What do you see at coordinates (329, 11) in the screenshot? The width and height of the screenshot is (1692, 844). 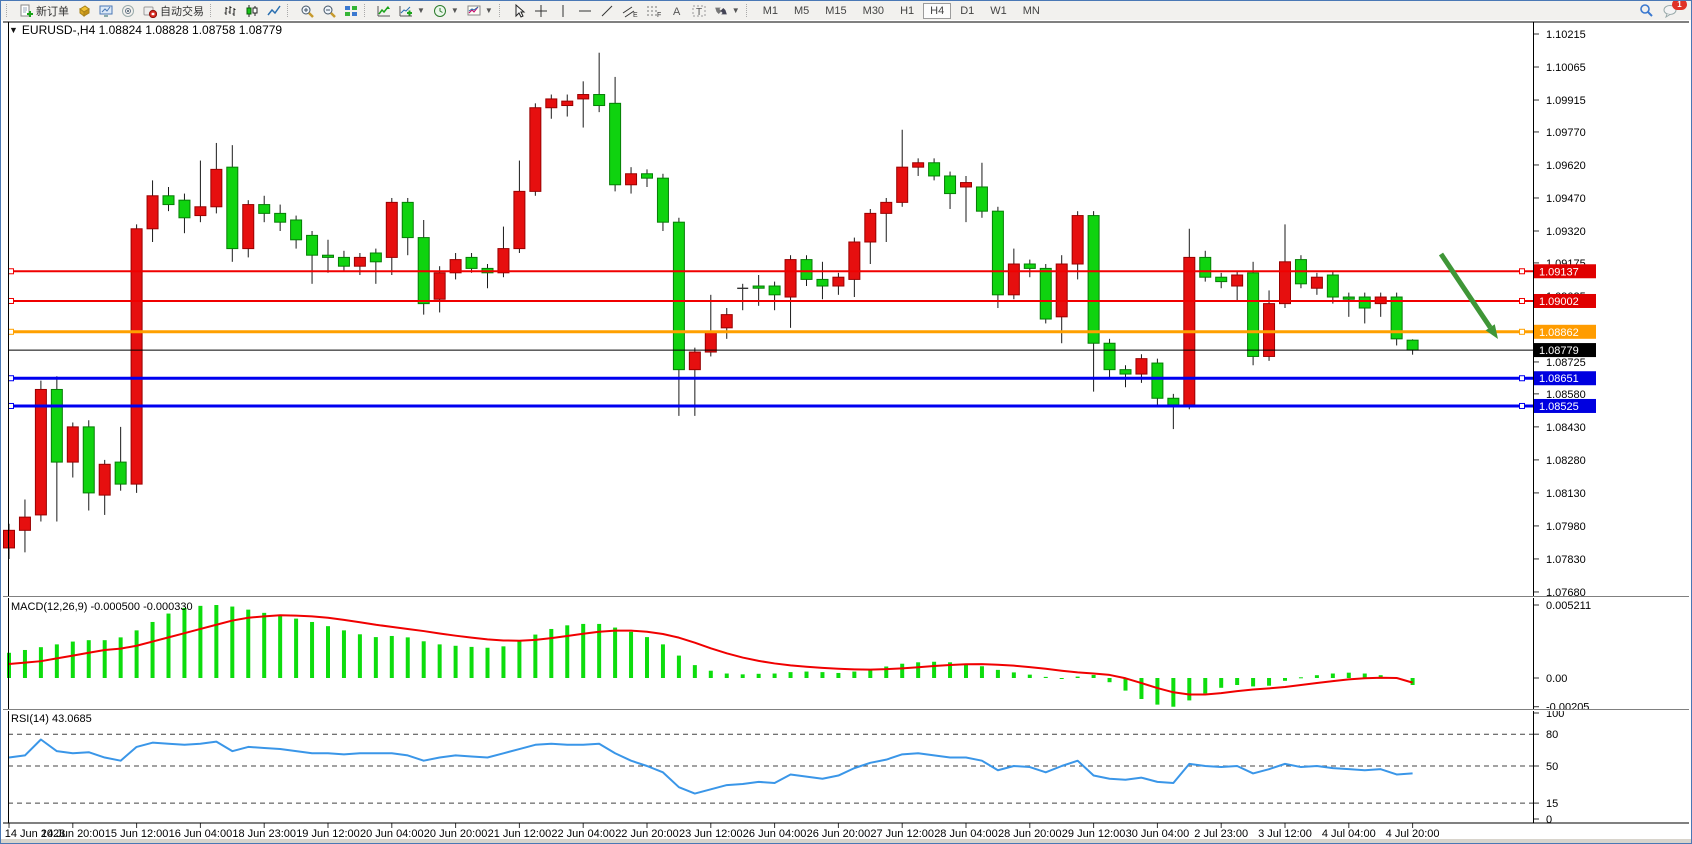 I see `zoom-out-button` at bounding box center [329, 11].